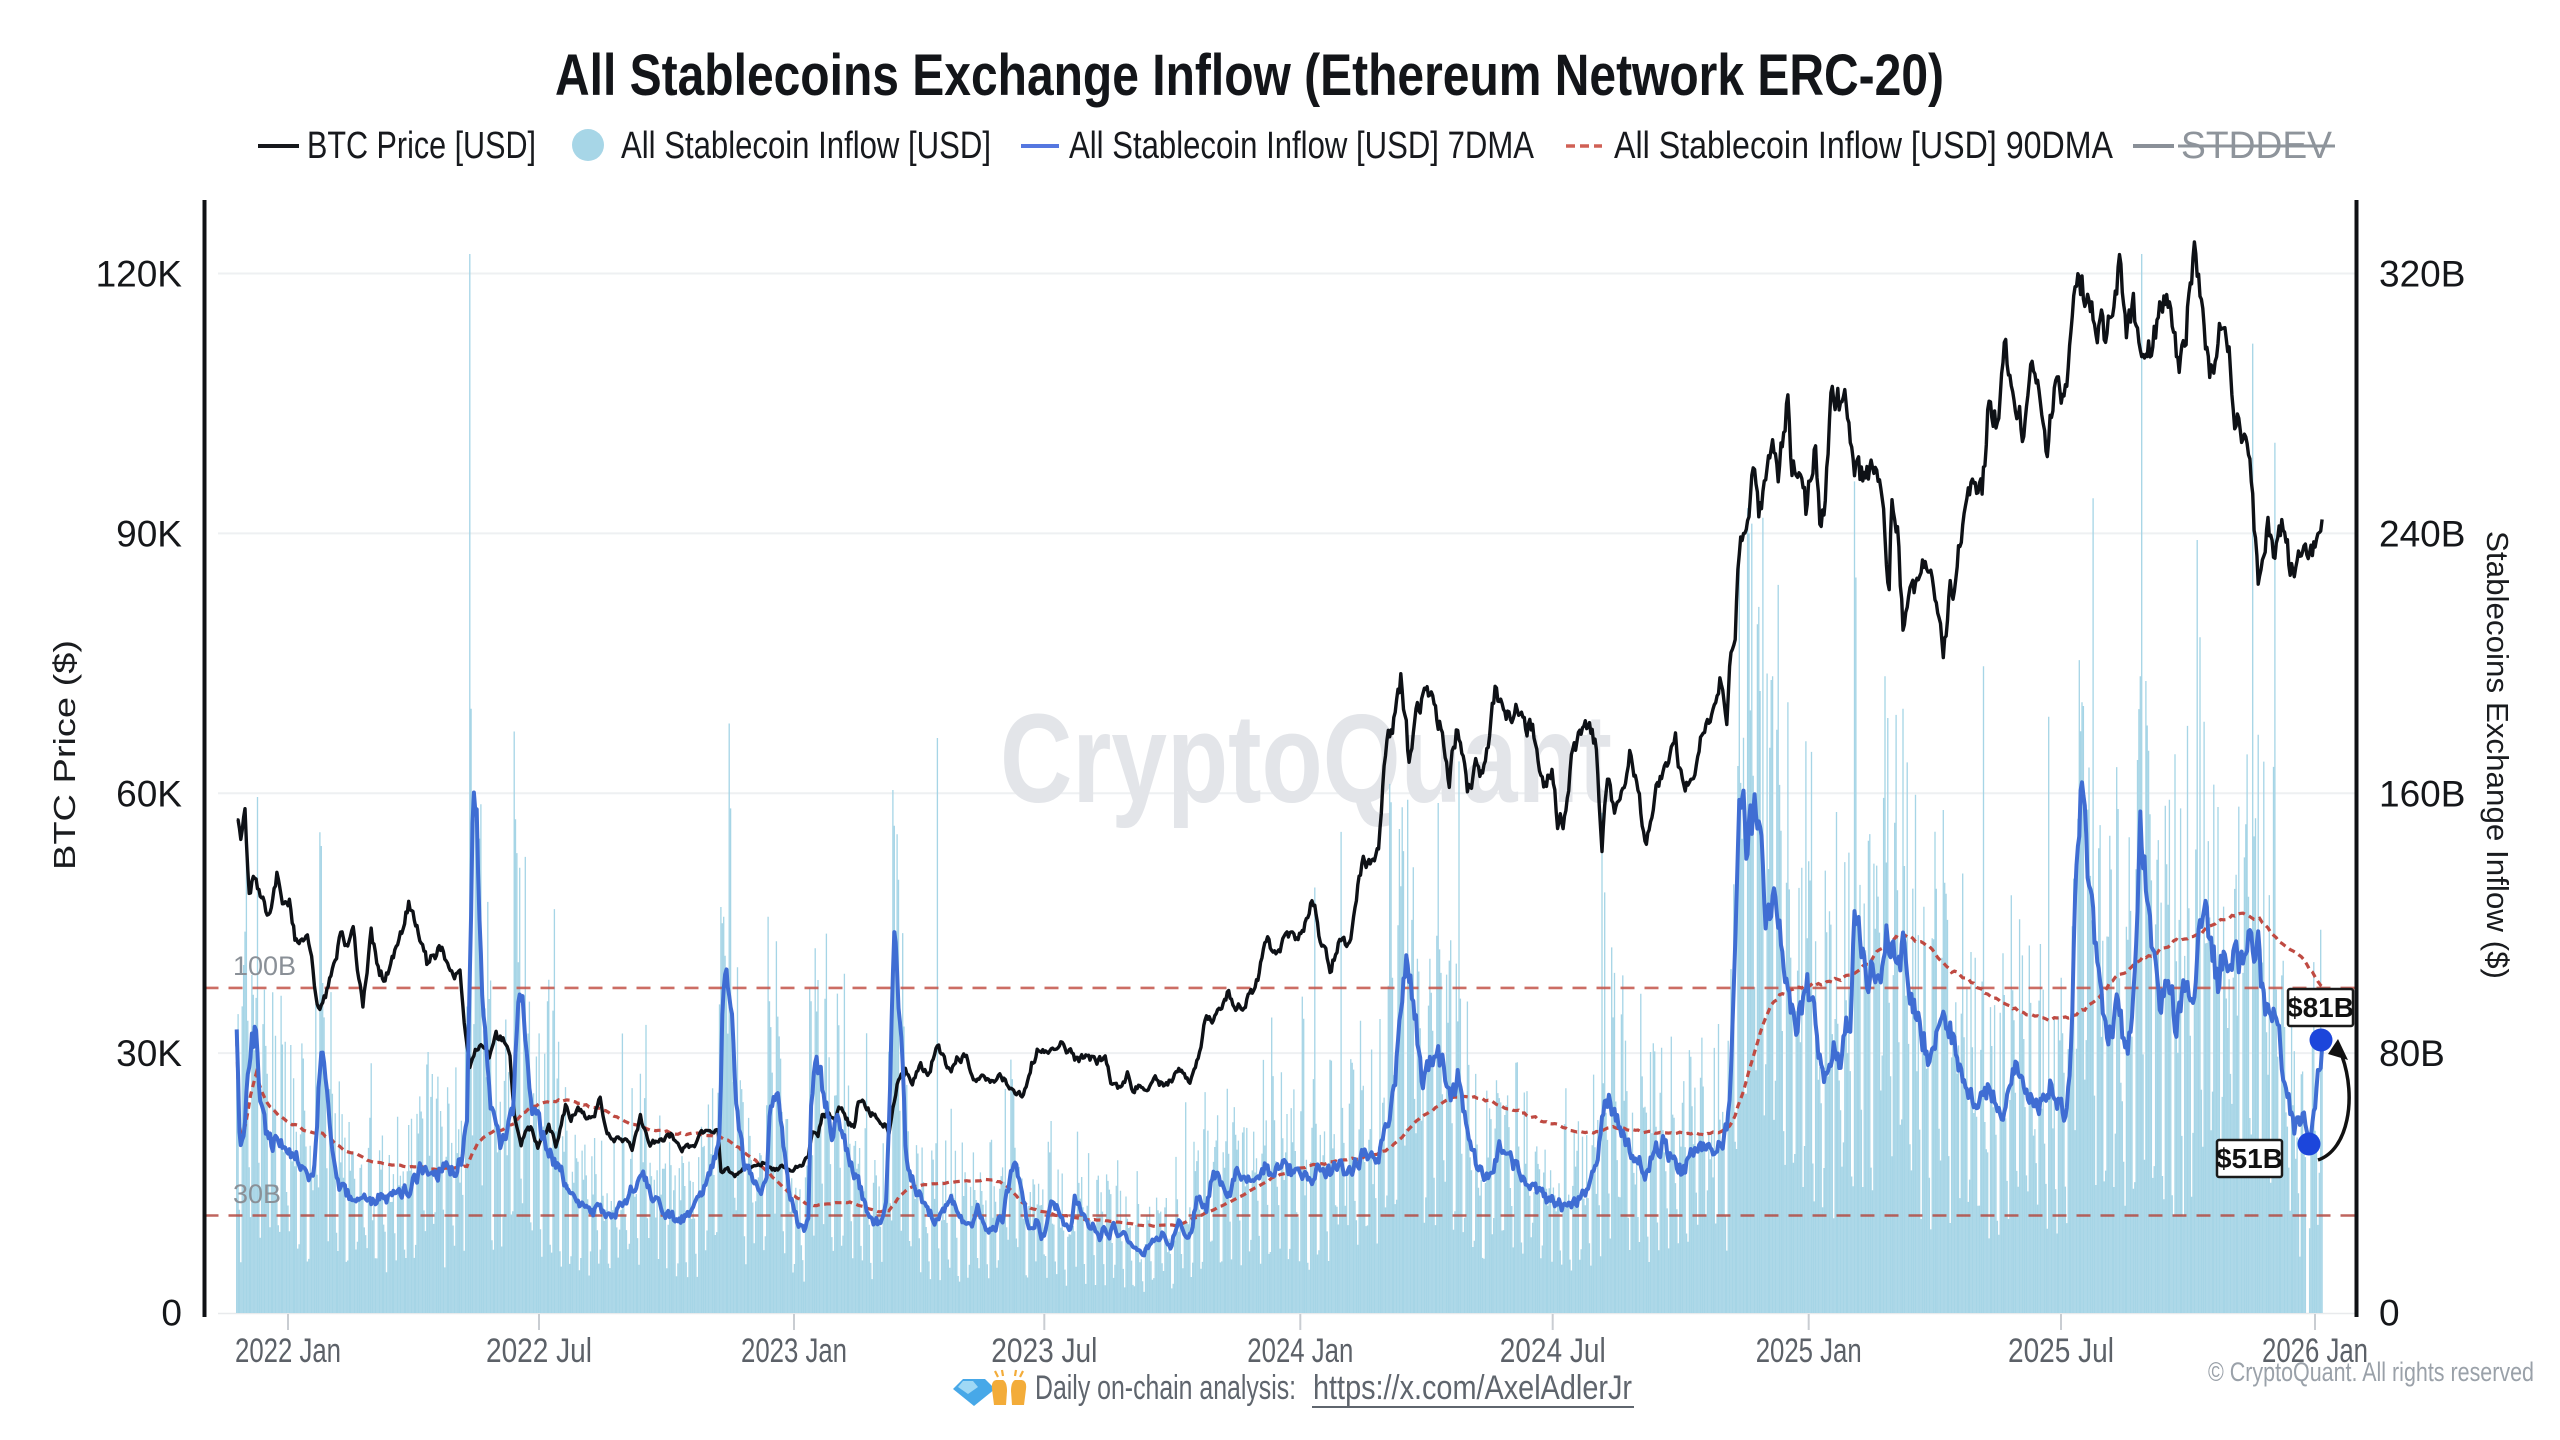  What do you see at coordinates (257, 1194) in the screenshot?
I see `svg-text: 30B` at bounding box center [257, 1194].